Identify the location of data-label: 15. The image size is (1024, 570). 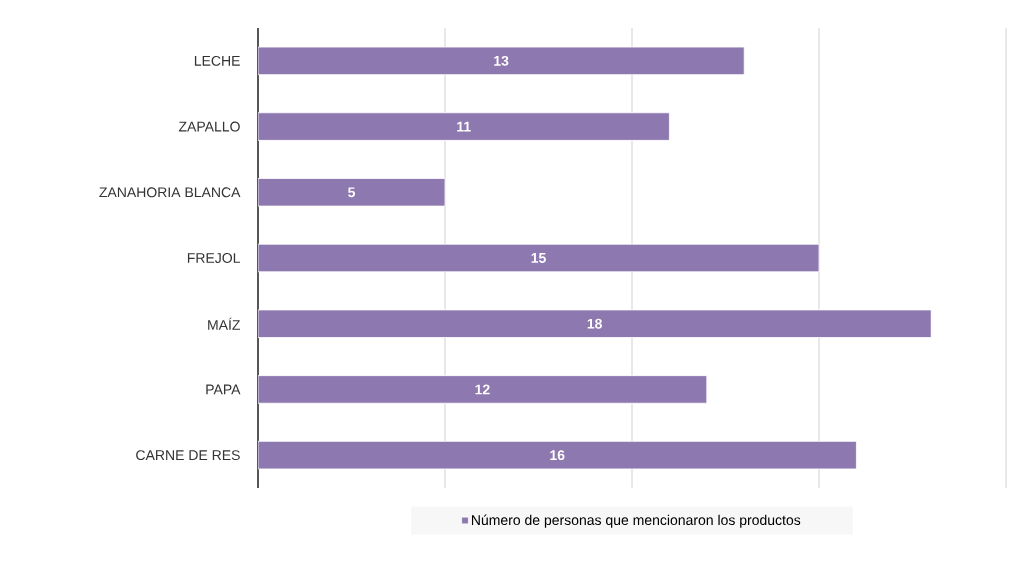
(538, 258).